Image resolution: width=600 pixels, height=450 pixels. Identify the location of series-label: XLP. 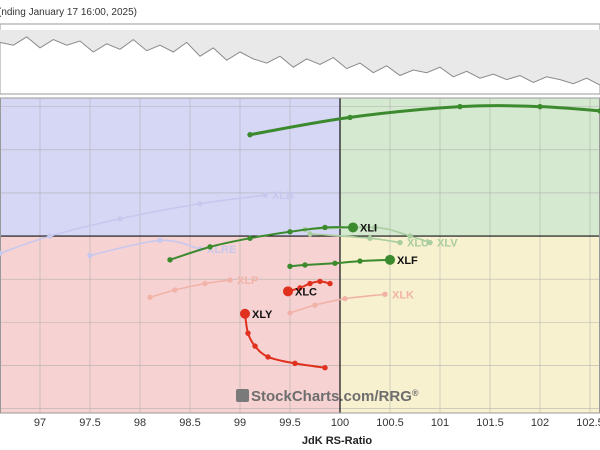
(247, 281).